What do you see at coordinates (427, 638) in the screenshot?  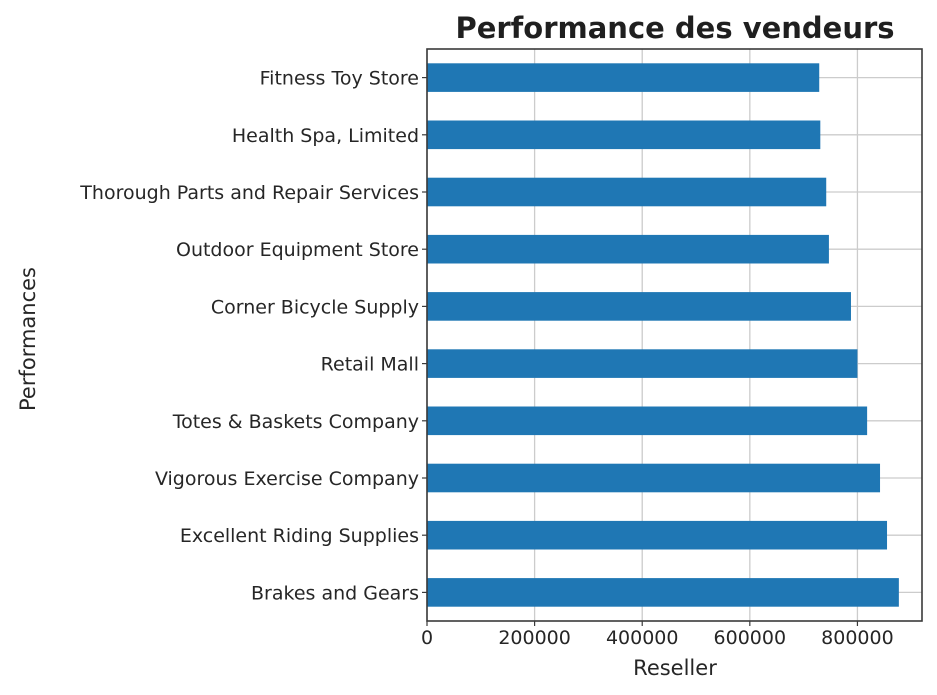 I see `x-tick-label: 0` at bounding box center [427, 638].